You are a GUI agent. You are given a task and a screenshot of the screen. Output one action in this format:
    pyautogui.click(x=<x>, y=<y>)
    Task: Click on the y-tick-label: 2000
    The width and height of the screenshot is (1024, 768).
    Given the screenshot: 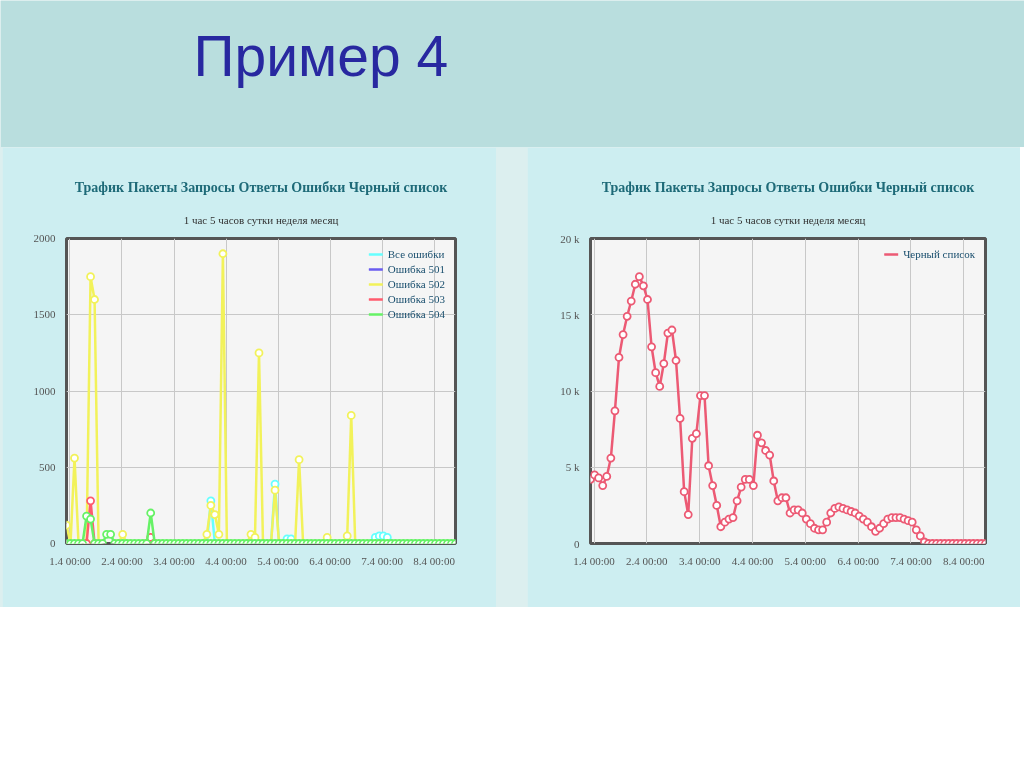 What is the action you would take?
    pyautogui.click(x=44, y=238)
    